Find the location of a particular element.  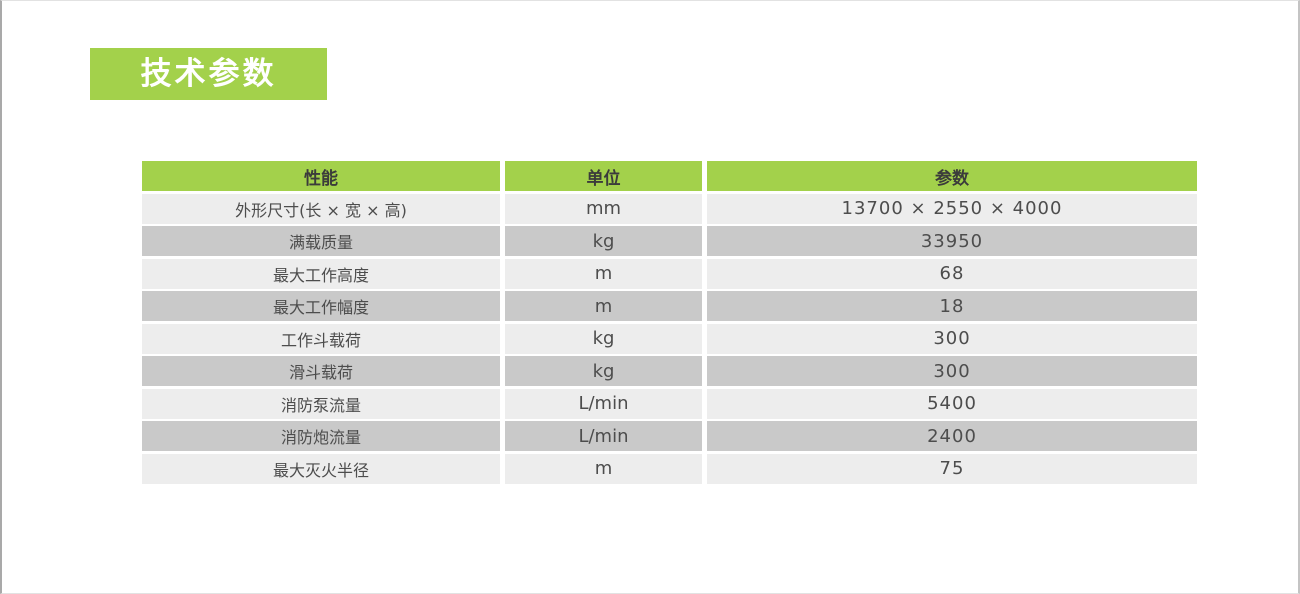

table-cell-unit: mm is located at coordinates (603, 208).